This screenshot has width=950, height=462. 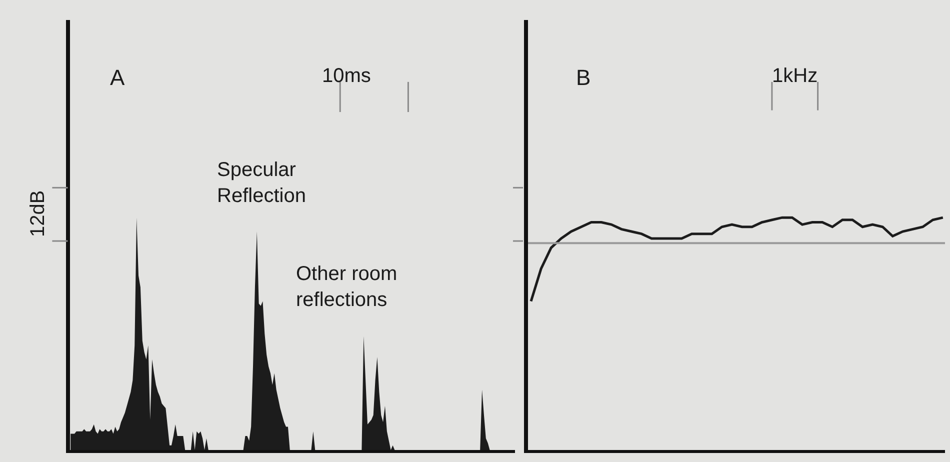 I want to click on text: B, so click(x=583, y=77).